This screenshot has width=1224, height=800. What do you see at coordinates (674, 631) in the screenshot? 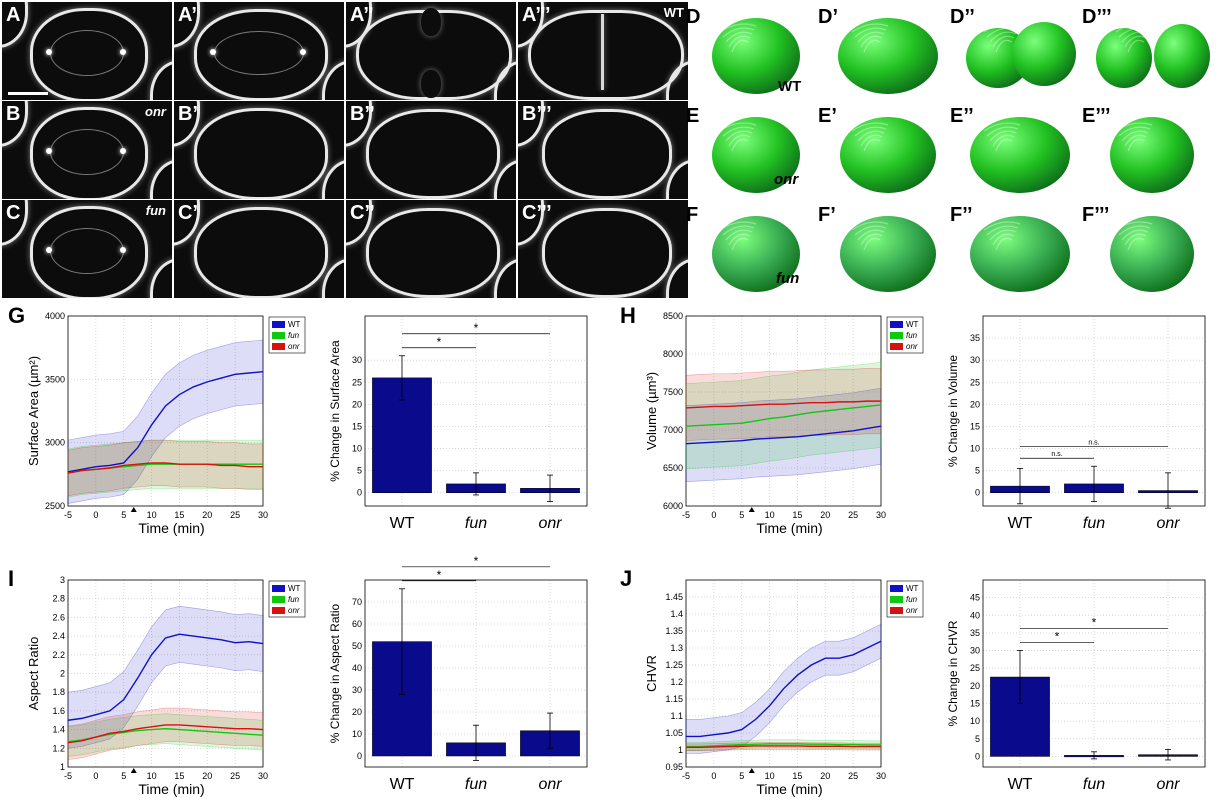
I see `y-tick-label: 1.35` at bounding box center [674, 631].